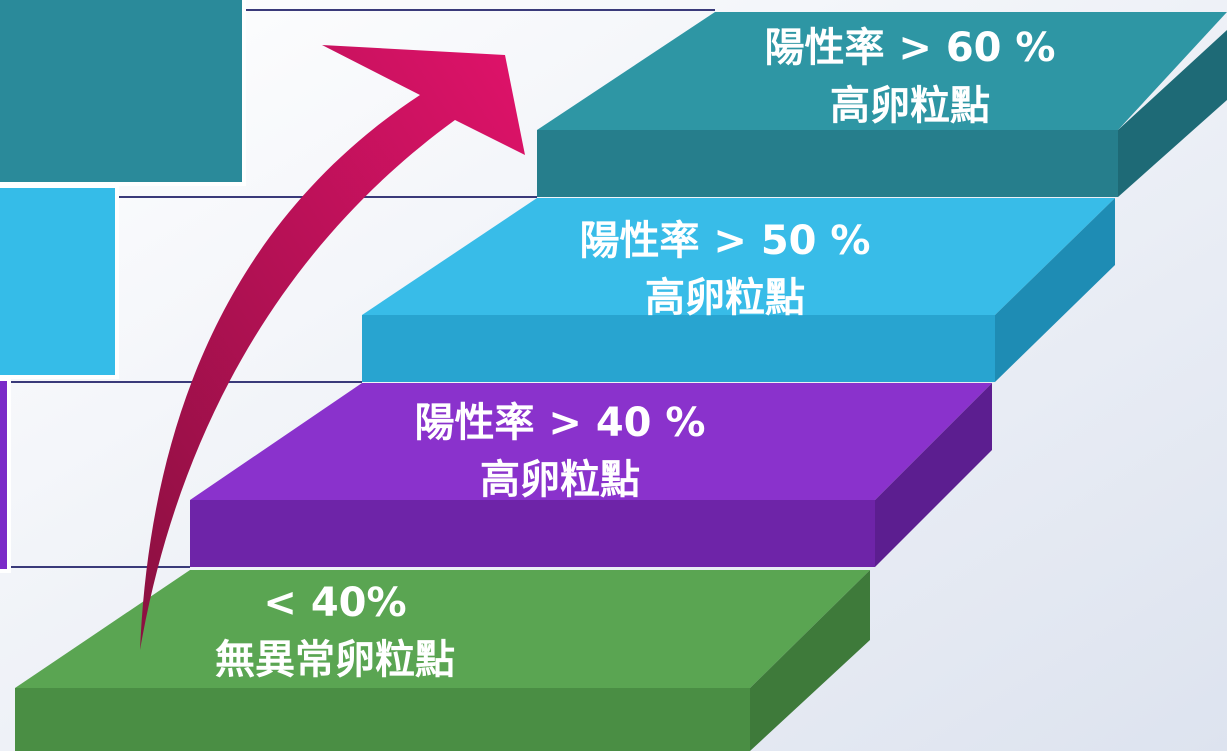 The height and width of the screenshot is (755, 1227). I want to click on step-label: 無異常卵粒點, so click(335, 660).